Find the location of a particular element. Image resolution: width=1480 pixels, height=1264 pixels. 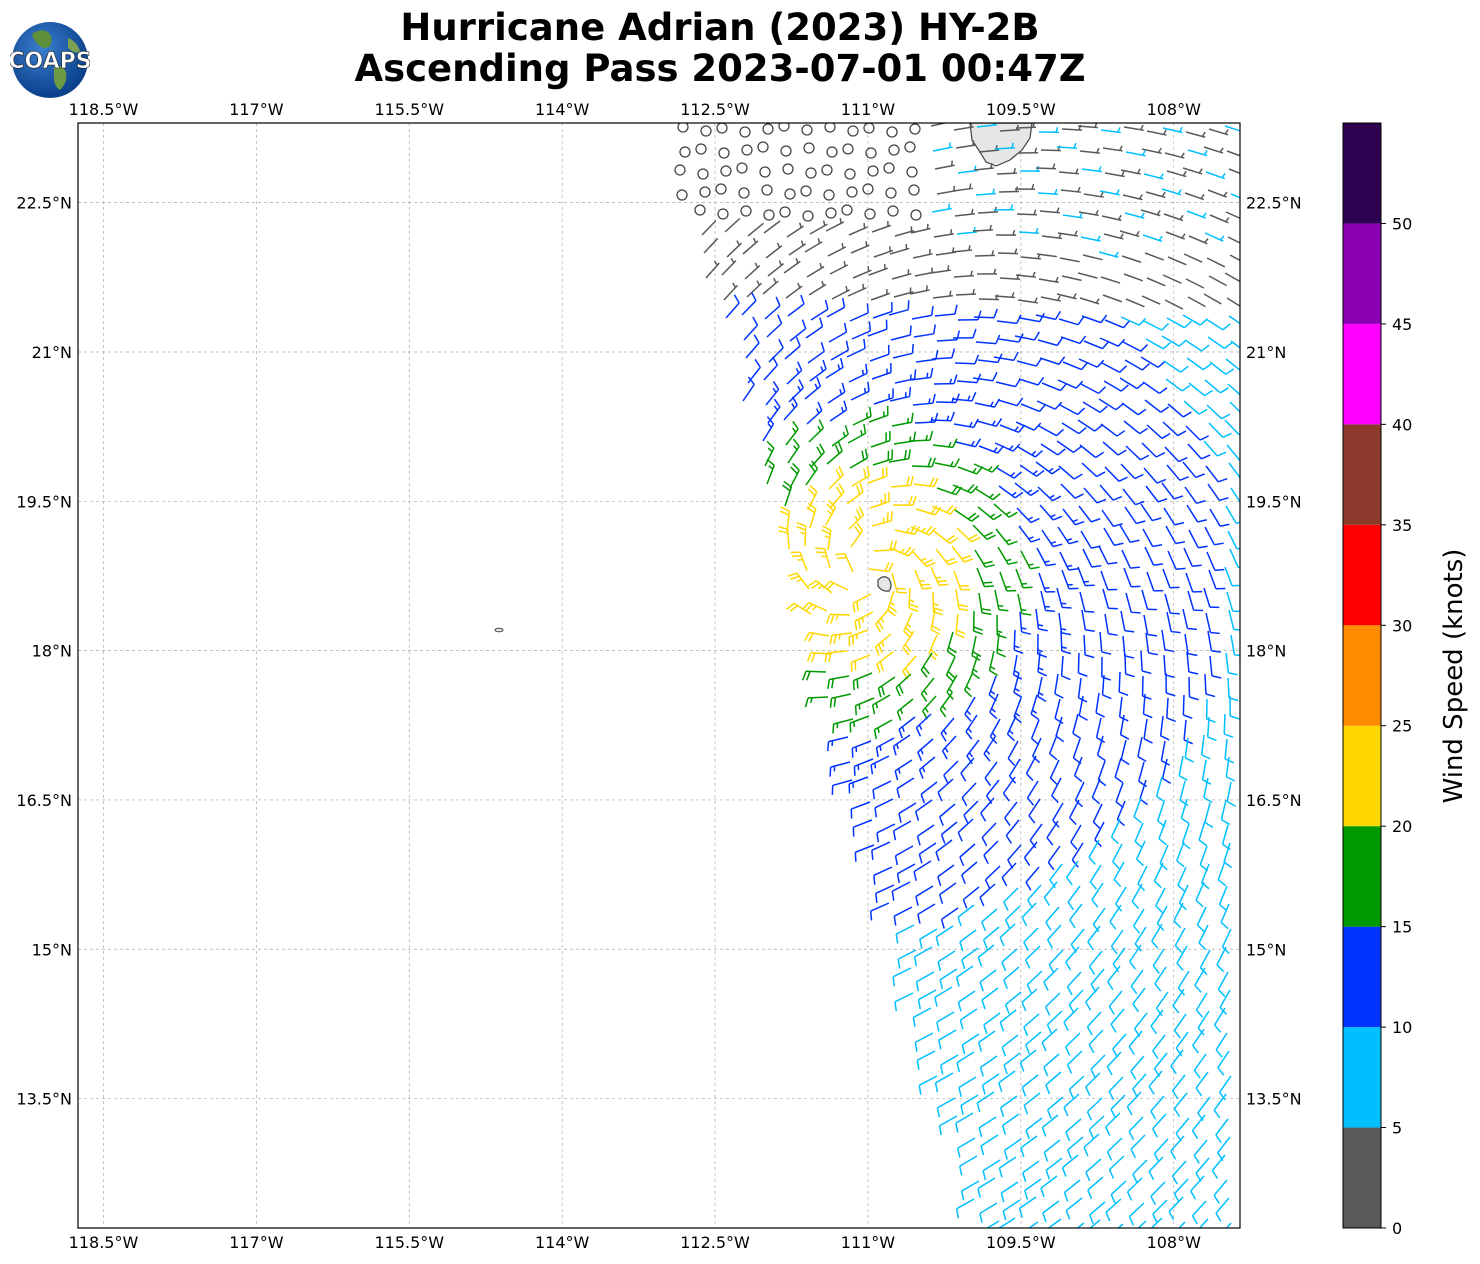

coaps-logo: COAPS is located at coordinates (50, 60).